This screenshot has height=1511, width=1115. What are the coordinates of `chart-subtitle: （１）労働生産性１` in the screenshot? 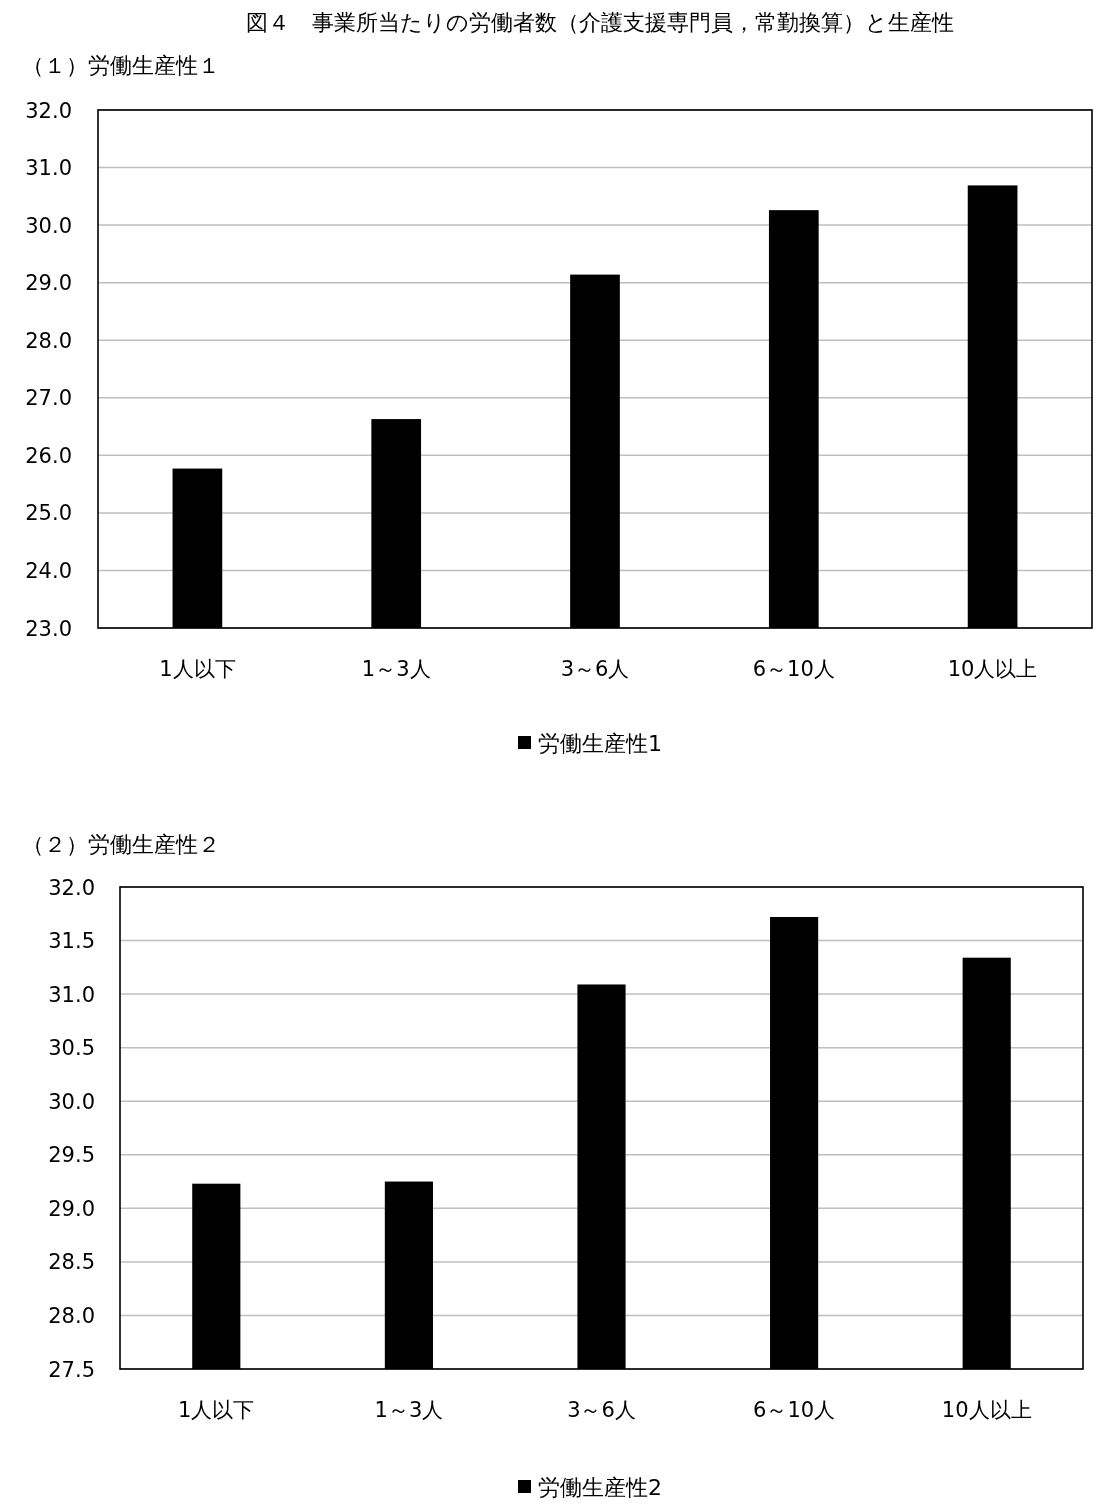 It's located at (121, 65).